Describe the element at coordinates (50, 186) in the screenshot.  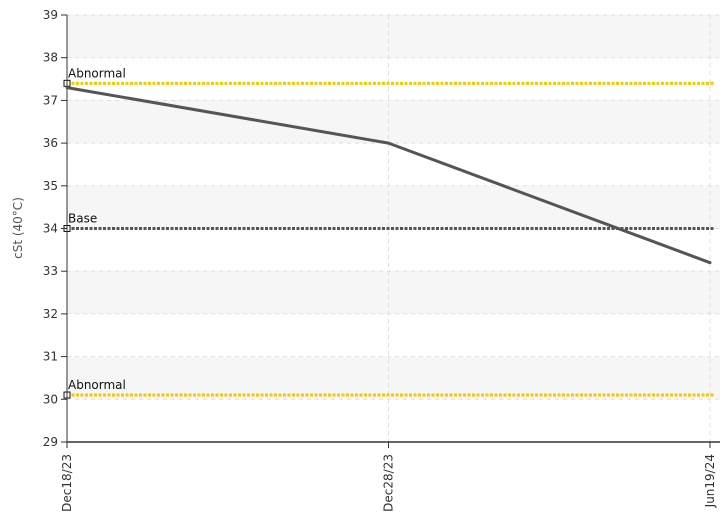
I see `y-tick-label: 35` at that location.